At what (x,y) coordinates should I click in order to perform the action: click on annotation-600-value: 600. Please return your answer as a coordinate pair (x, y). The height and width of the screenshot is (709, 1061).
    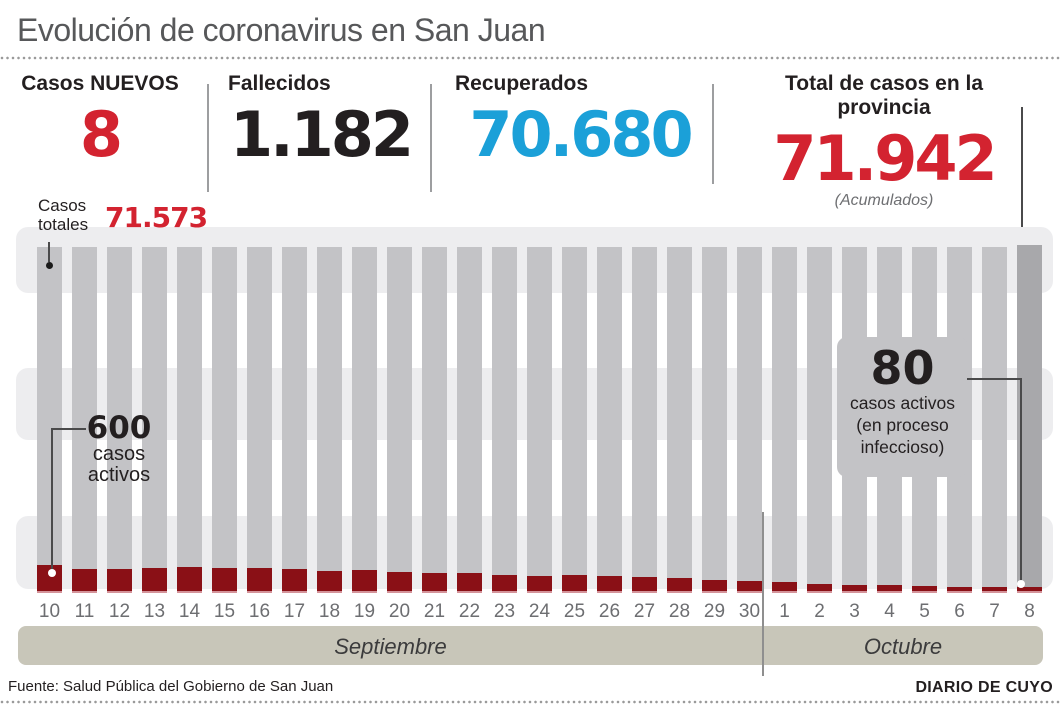
    Looking at the image, I should click on (119, 428).